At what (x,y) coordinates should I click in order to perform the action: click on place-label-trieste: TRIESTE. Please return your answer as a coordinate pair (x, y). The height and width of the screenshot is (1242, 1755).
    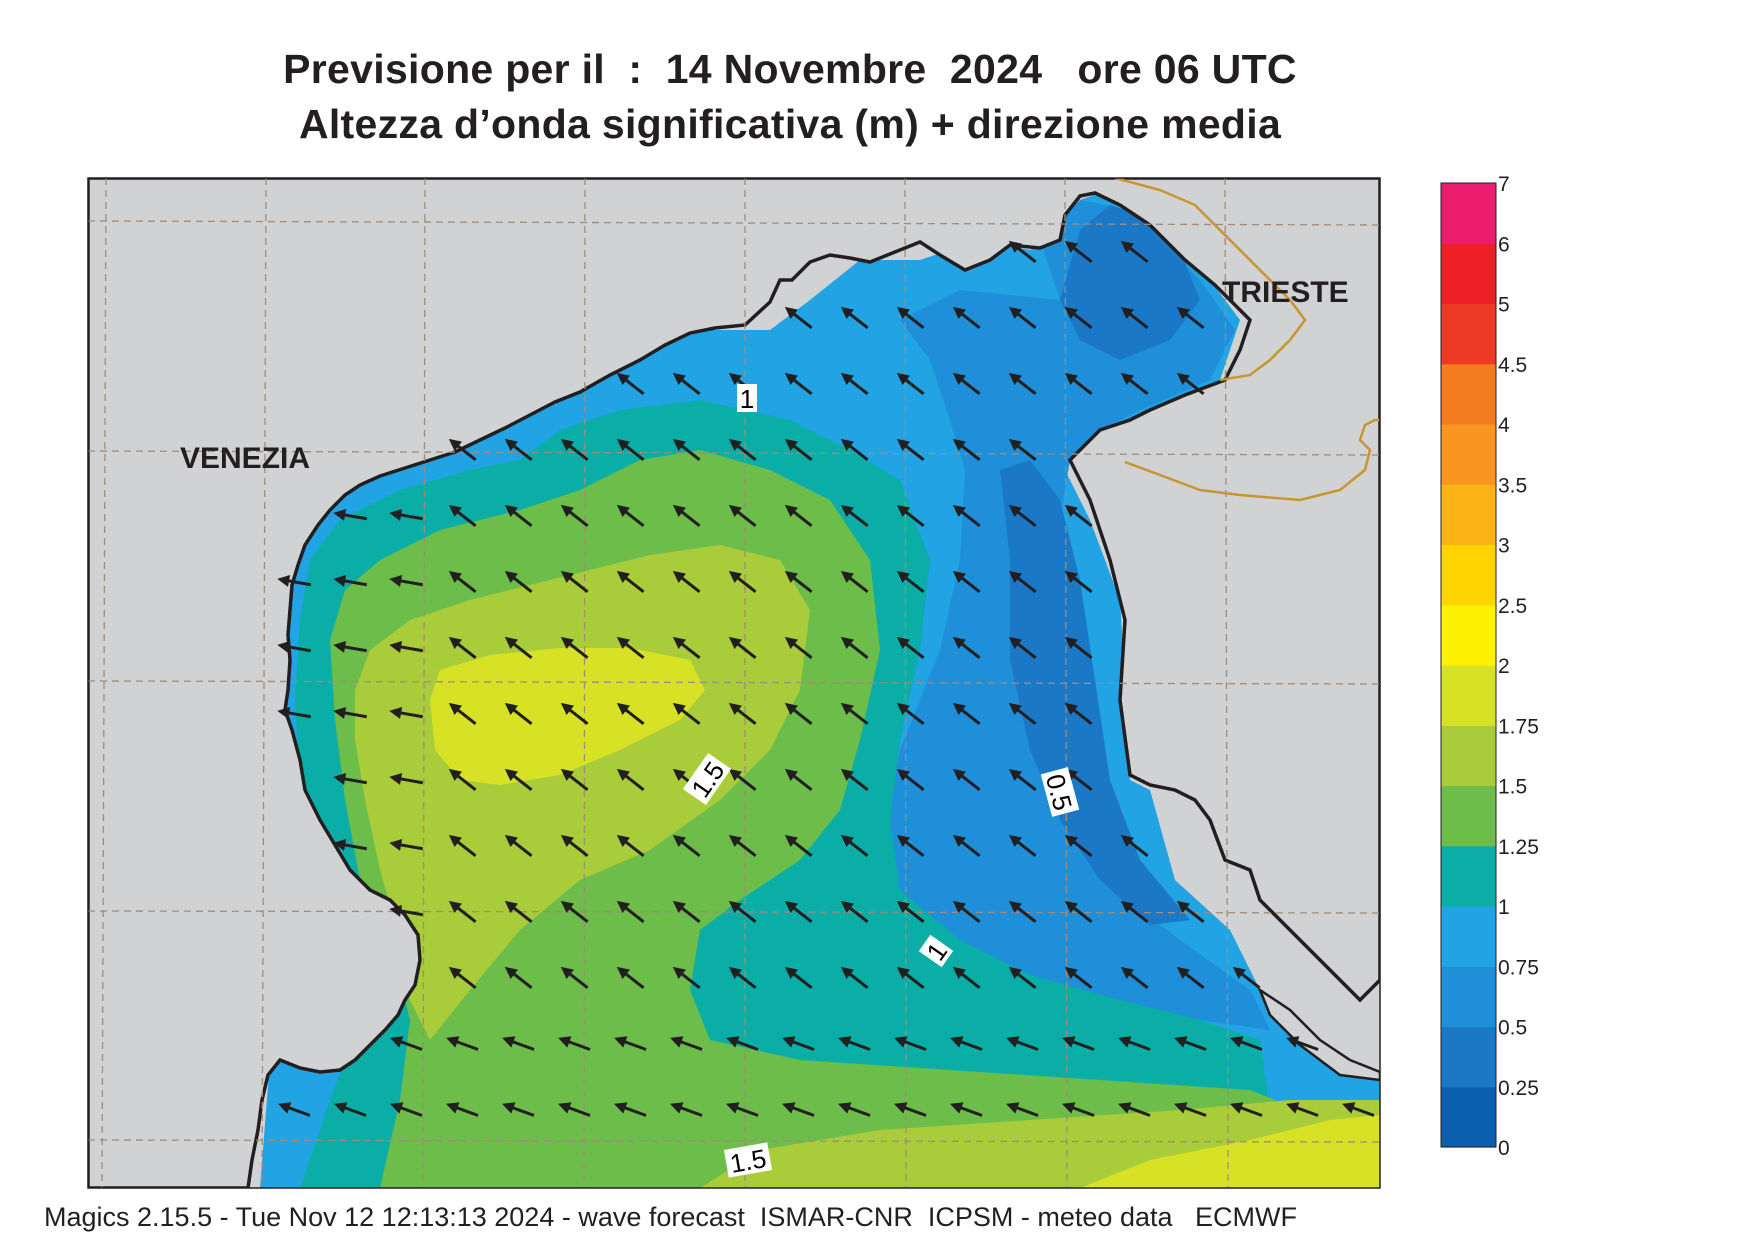
    Looking at the image, I should click on (1285, 292).